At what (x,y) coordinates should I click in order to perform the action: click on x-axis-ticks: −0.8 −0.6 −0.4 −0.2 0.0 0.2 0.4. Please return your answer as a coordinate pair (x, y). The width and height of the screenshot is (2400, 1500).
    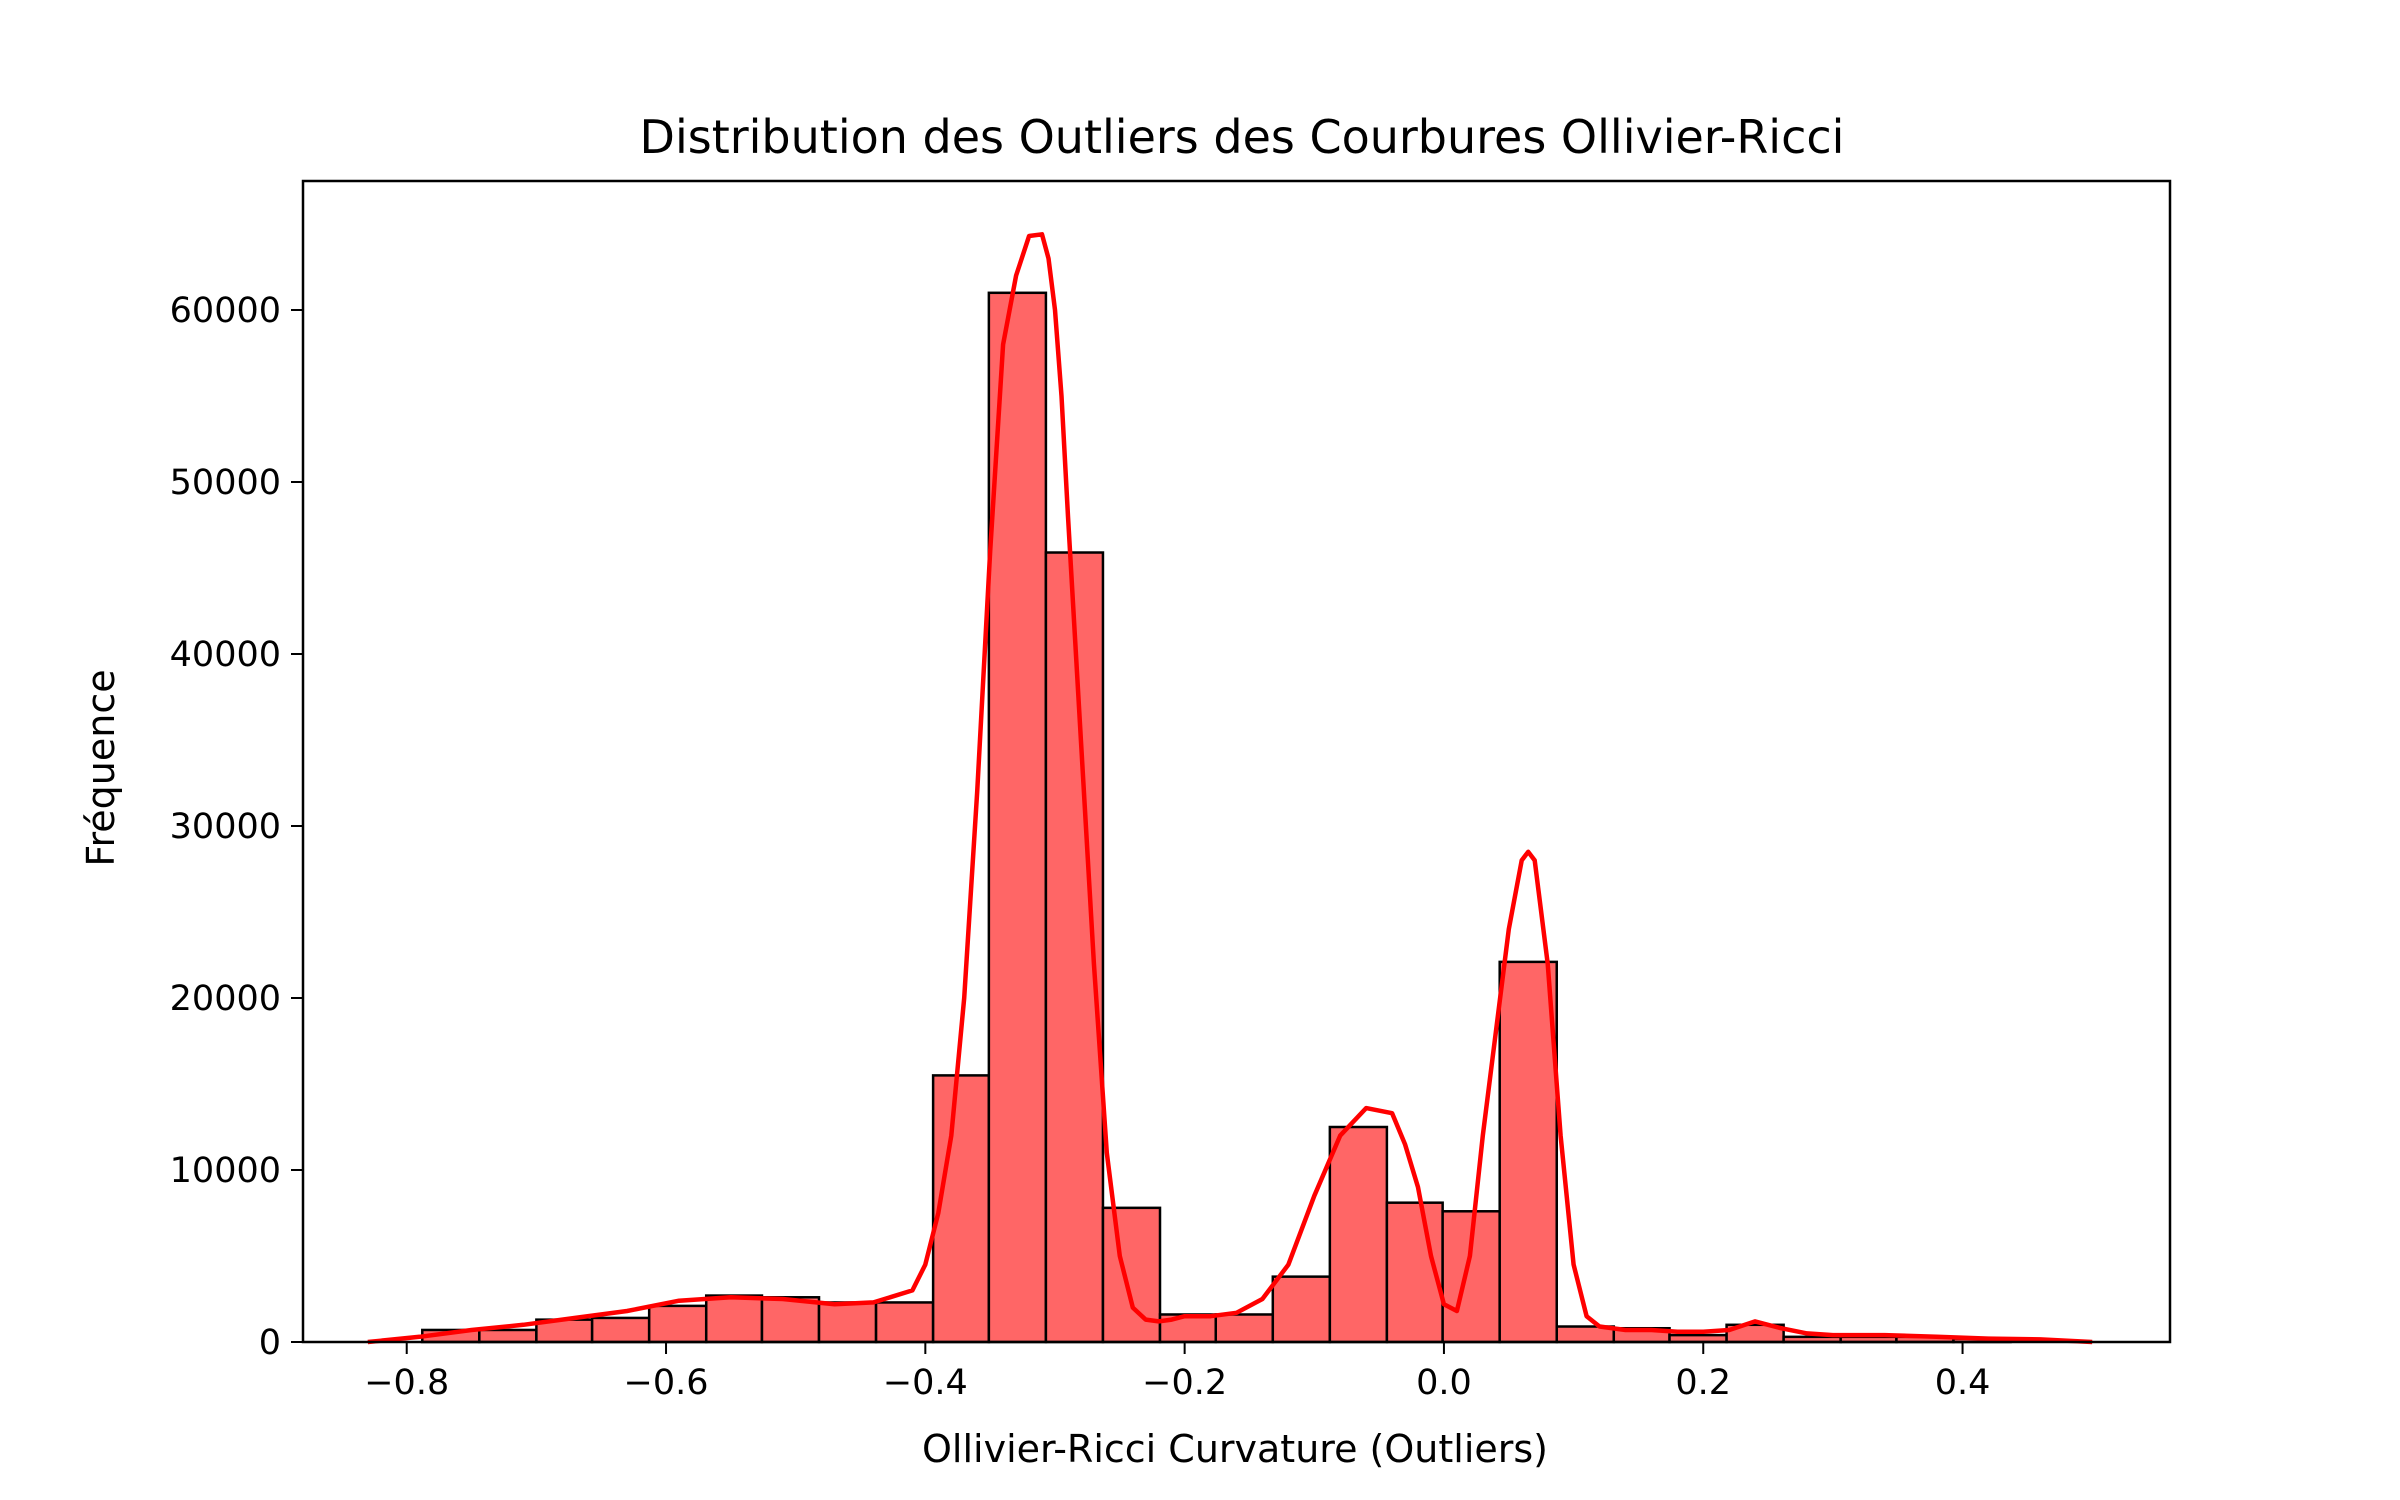
    Looking at the image, I should click on (1177, 1372).